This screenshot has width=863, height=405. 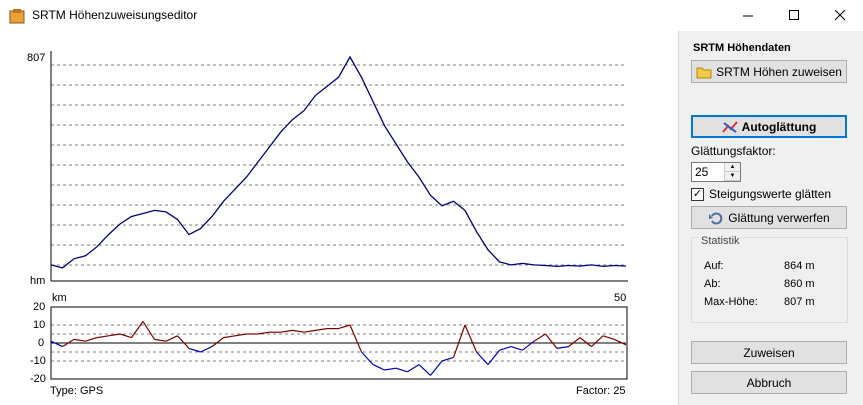 What do you see at coordinates (714, 266) in the screenshot?
I see `stat-label: Auf:` at bounding box center [714, 266].